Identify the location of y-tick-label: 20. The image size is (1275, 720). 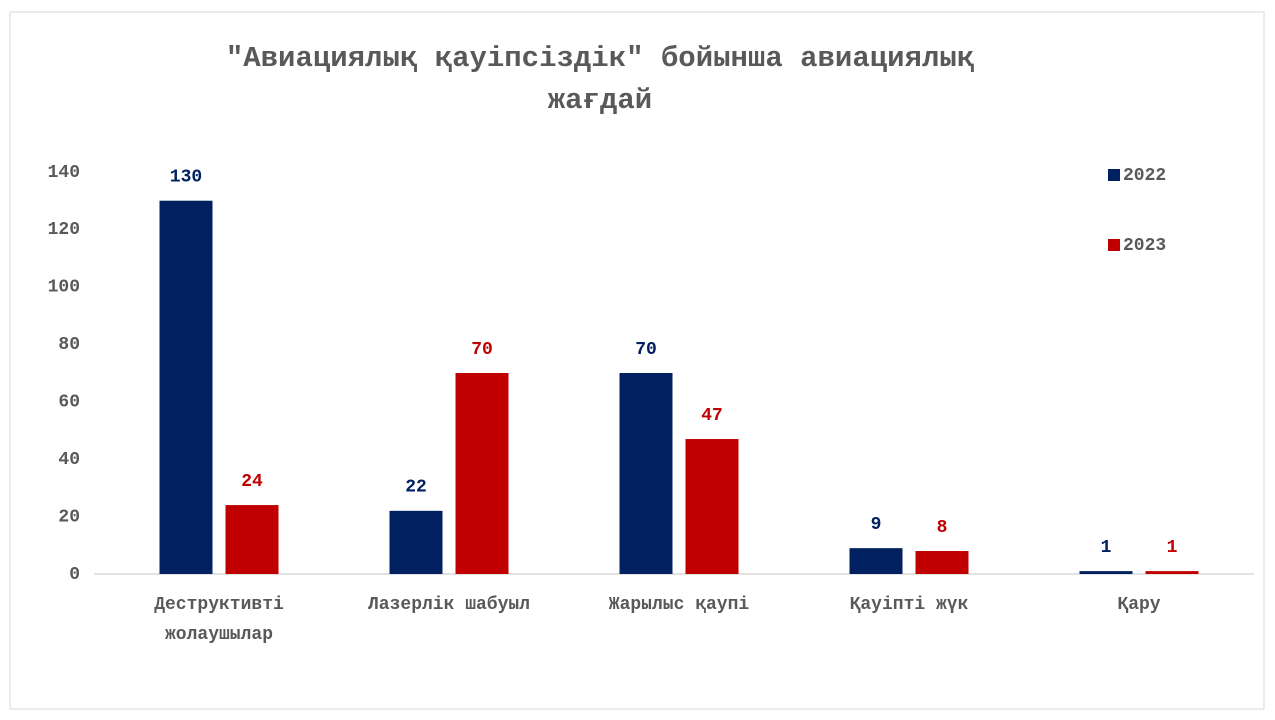
(69, 517).